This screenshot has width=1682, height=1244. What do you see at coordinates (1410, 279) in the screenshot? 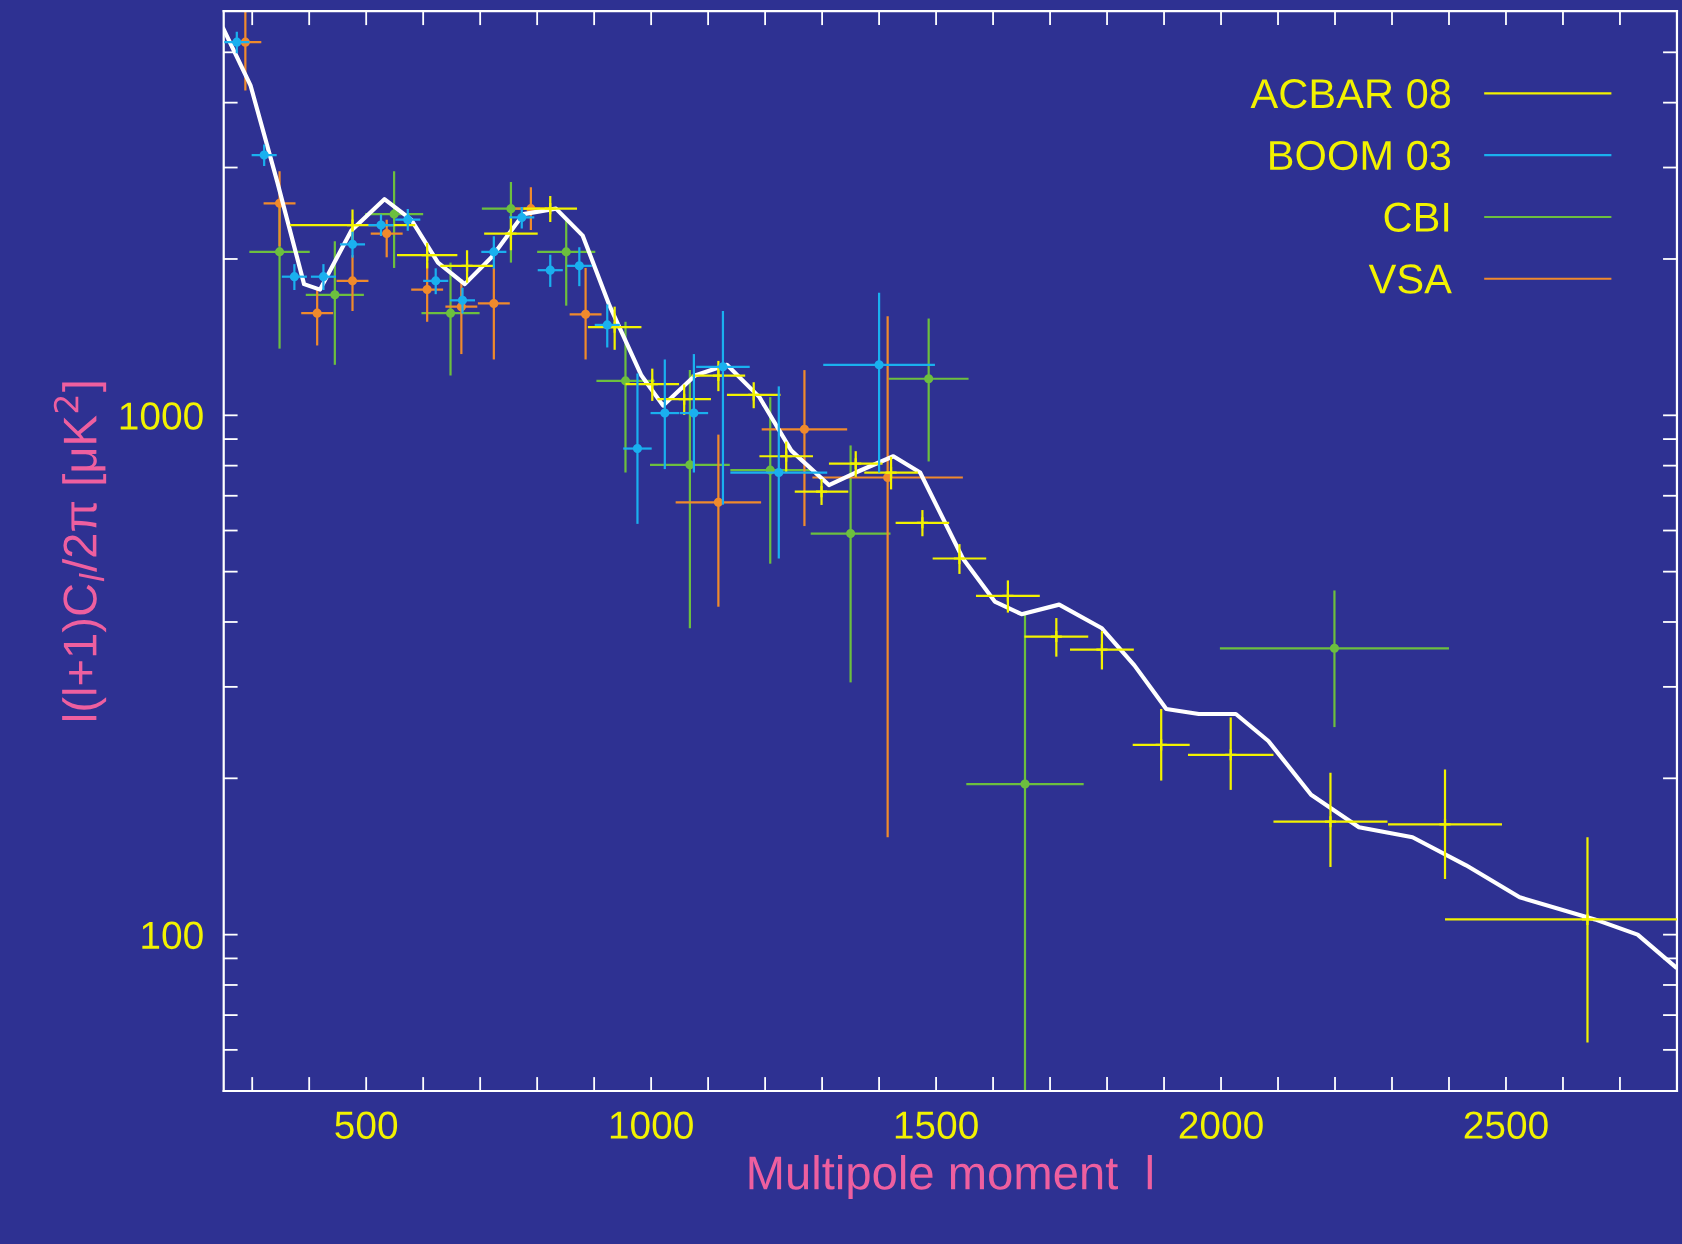
I see `legend-label: VSA` at bounding box center [1410, 279].